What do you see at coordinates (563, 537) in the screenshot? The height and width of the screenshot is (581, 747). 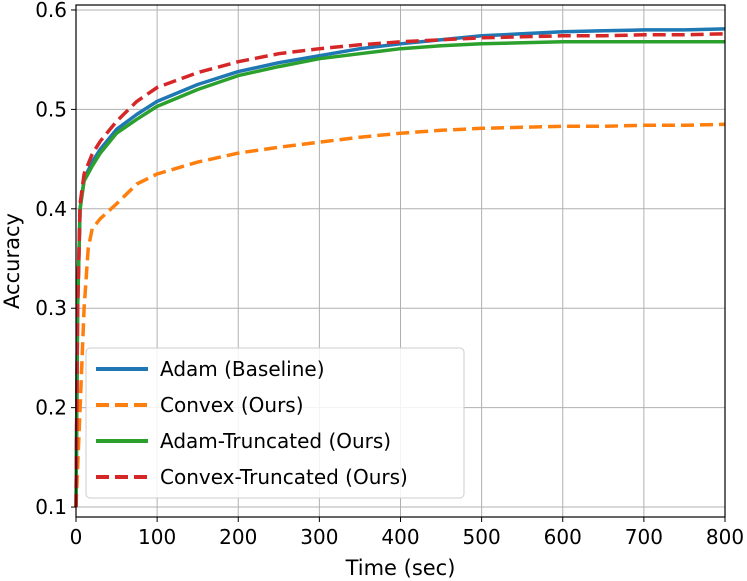 I see `x-tick-label: 600` at bounding box center [563, 537].